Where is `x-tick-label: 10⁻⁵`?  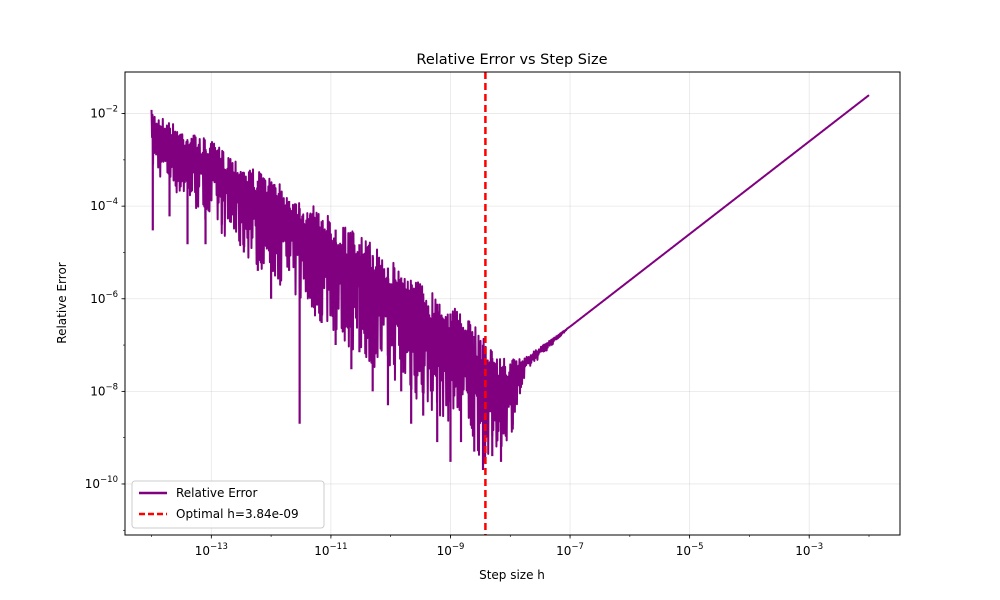
x-tick-label: 10⁻⁵ is located at coordinates (690, 550).